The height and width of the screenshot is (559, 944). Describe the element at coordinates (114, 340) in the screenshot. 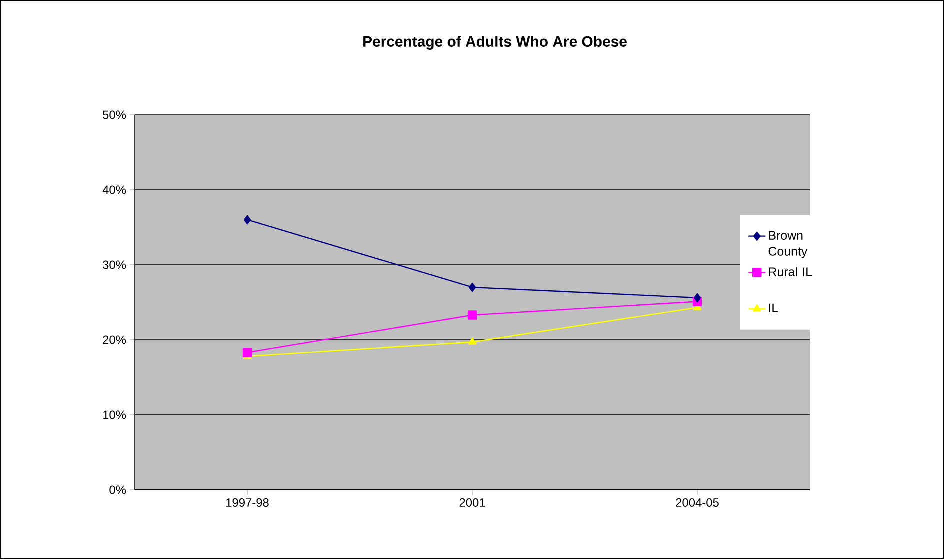

I see `y-tick-label: 20%` at that location.